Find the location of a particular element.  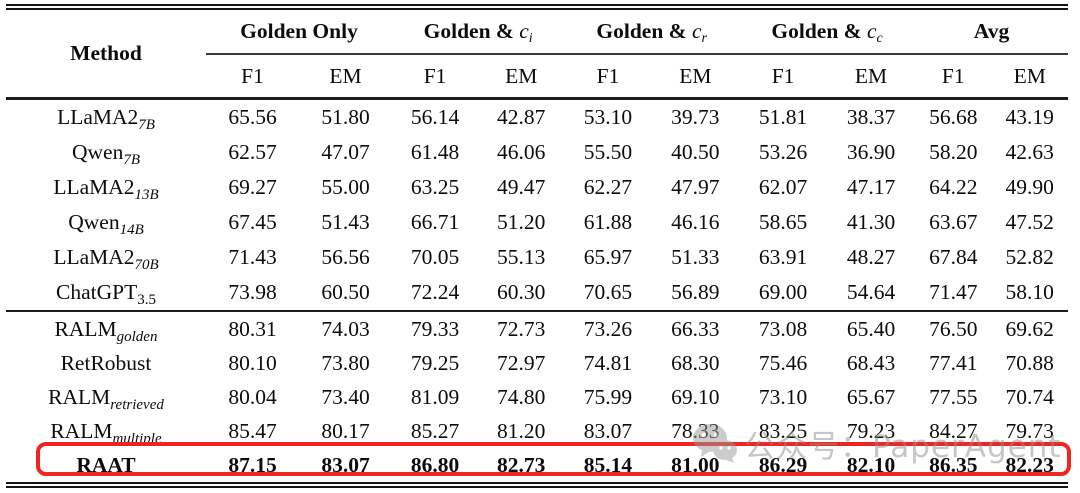

value-cell: 80.31 is located at coordinates (252, 328).